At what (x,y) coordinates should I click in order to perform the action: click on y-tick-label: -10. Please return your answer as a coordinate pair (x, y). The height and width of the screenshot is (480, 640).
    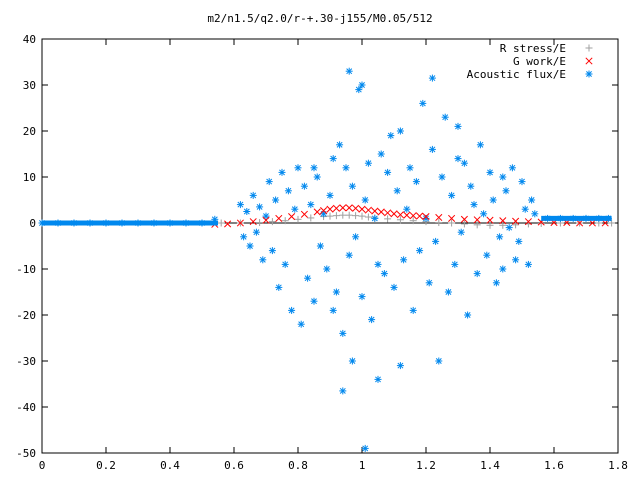
    Looking at the image, I should click on (26, 269).